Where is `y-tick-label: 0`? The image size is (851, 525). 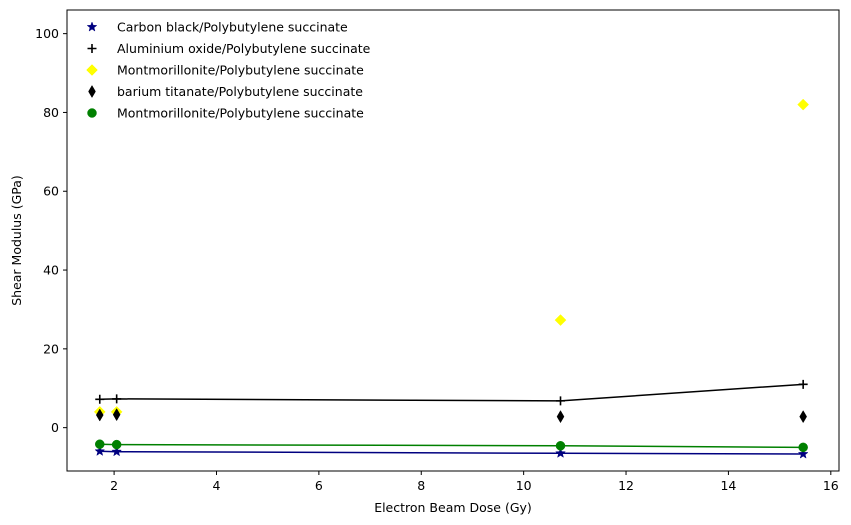 y-tick-label: 0 is located at coordinates (55, 427).